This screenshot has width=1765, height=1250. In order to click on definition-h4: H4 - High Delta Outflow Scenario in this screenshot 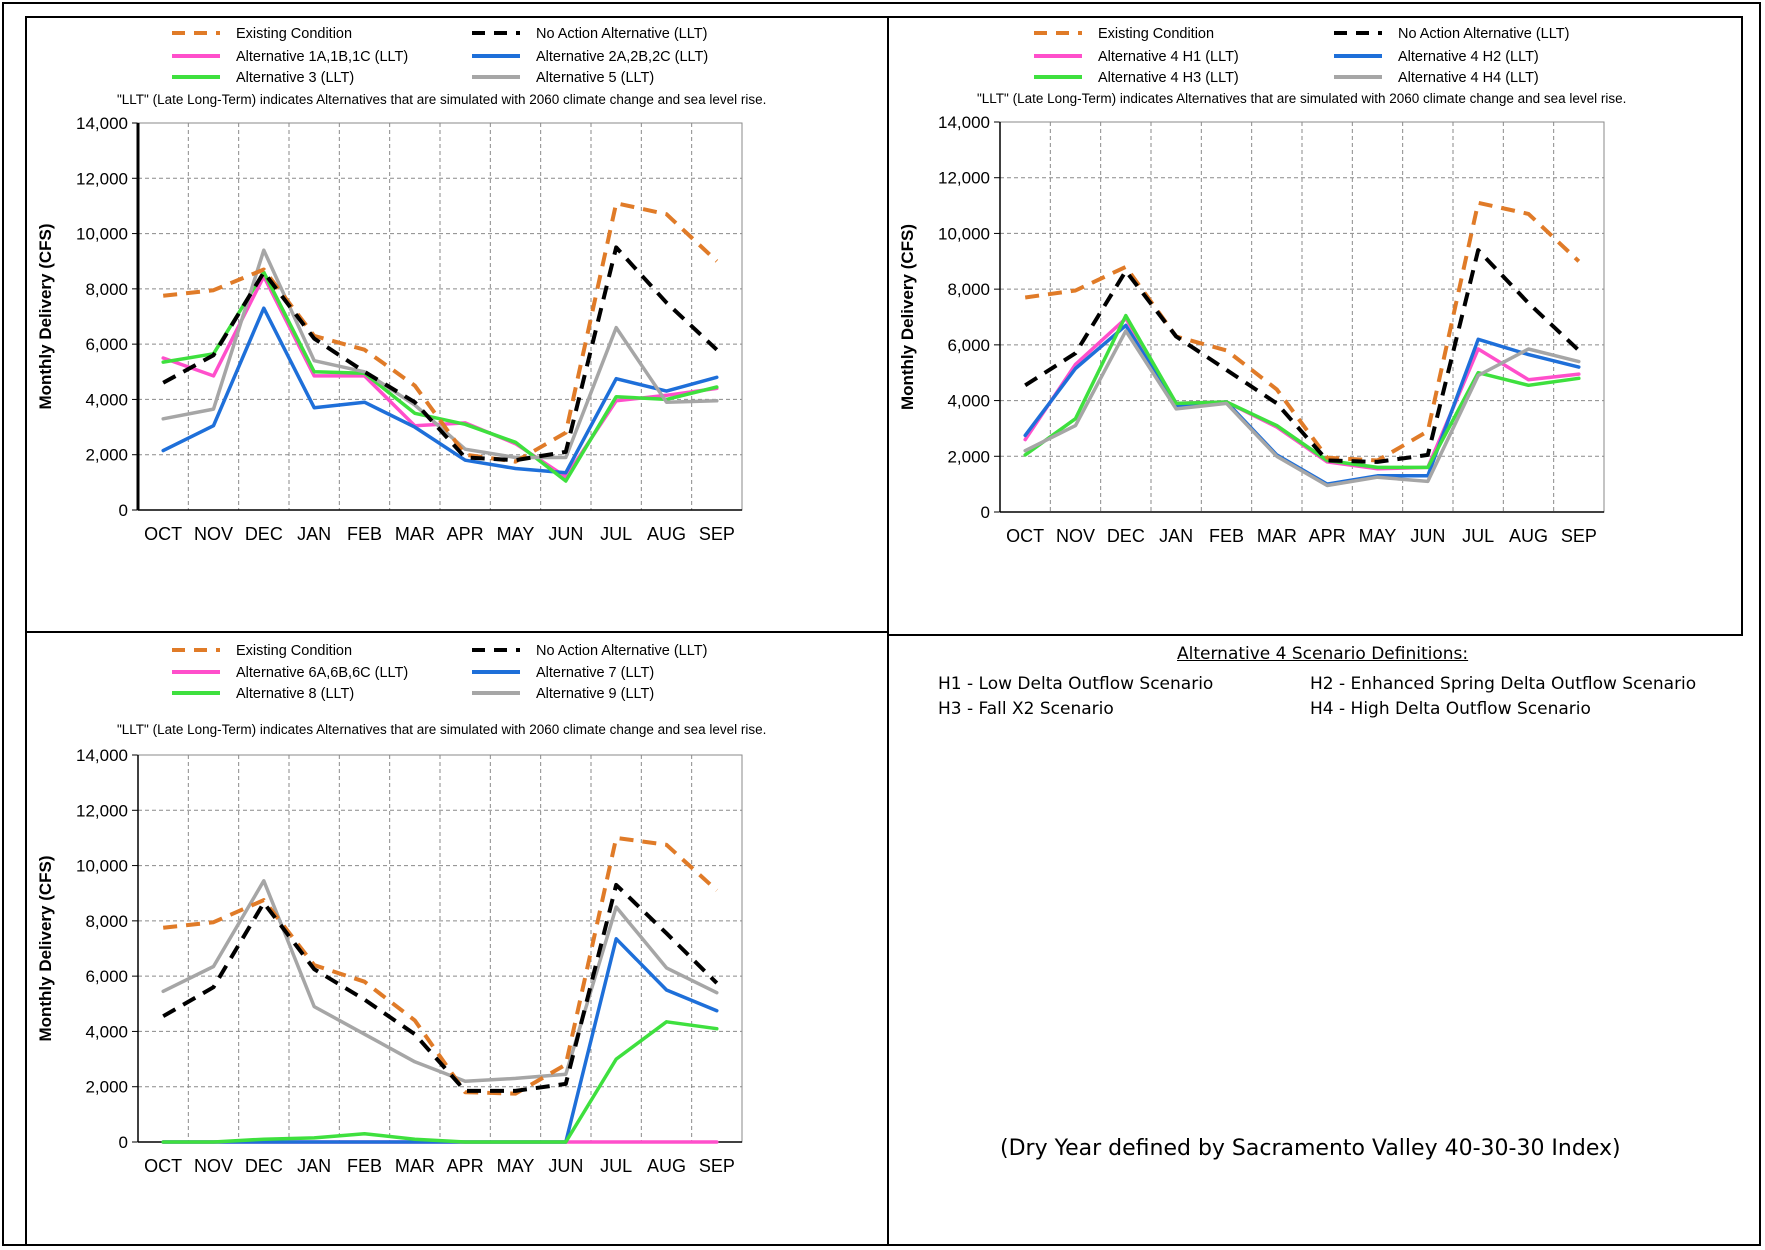, I will do `click(1450, 709)`.